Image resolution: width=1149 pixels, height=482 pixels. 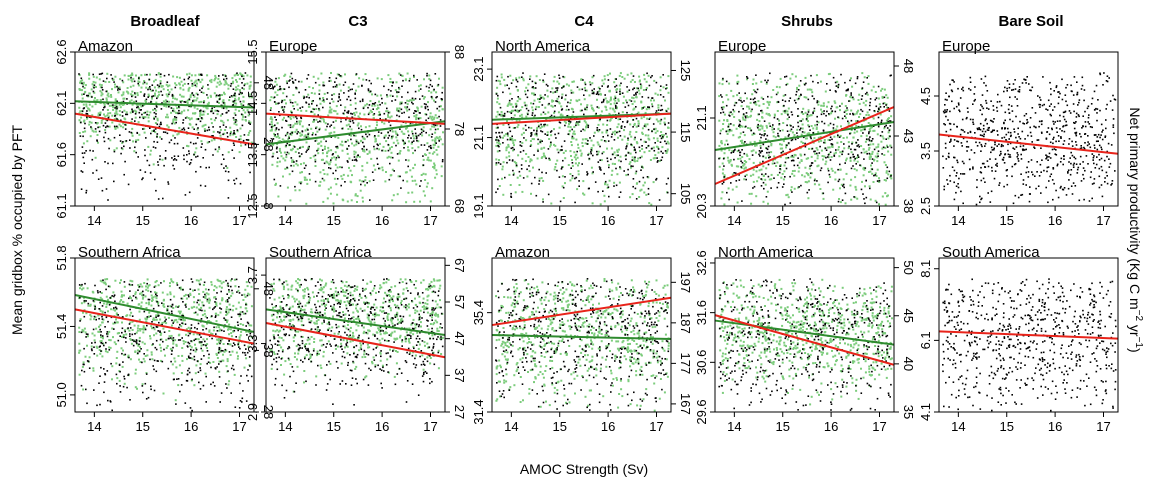 I want to click on y-right-tick-label: 43, so click(x=908, y=136).